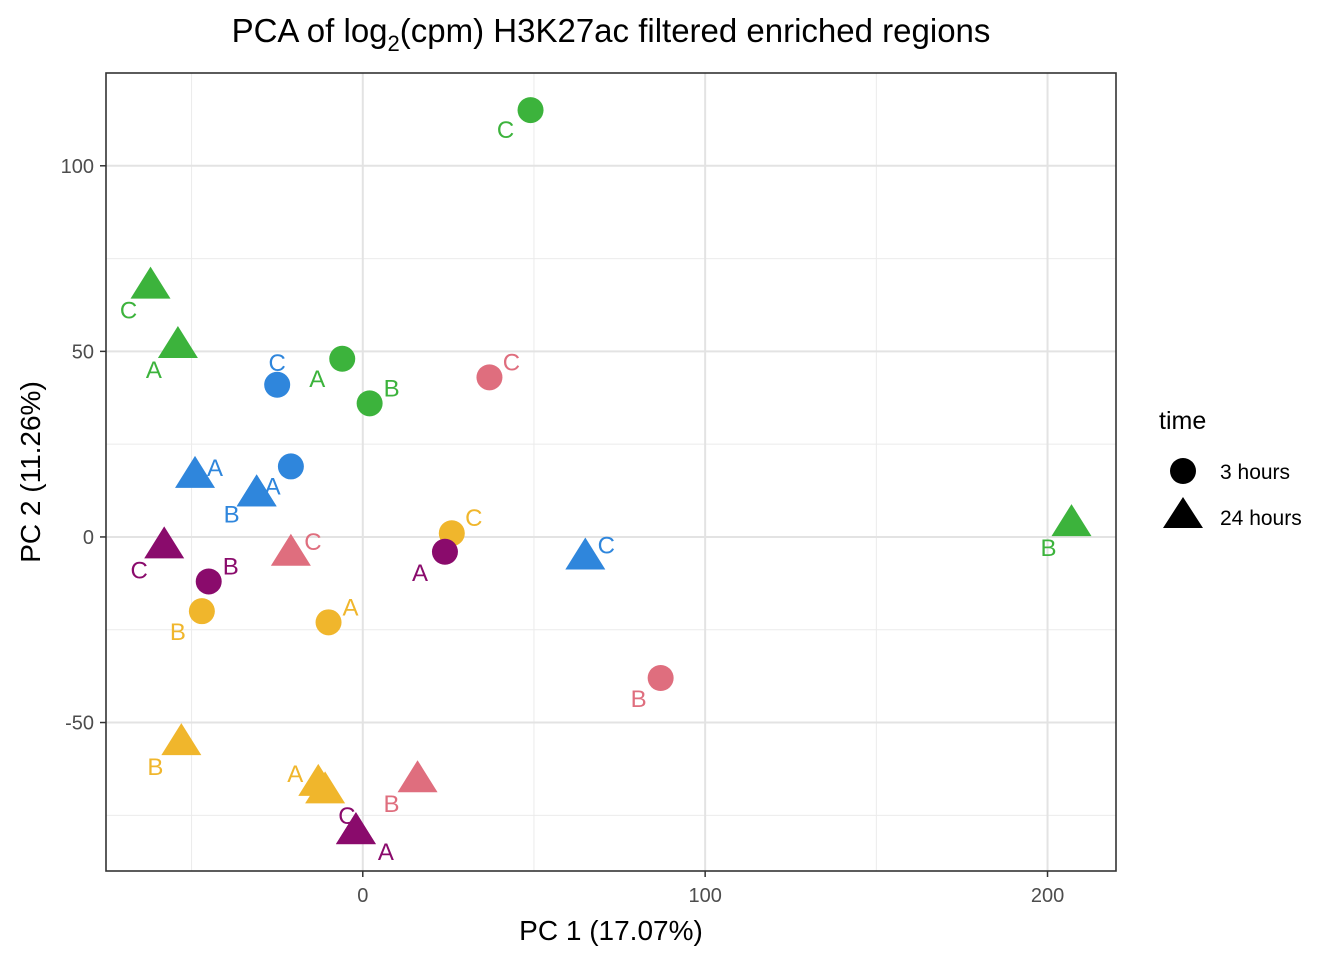  Describe the element at coordinates (88, 538) in the screenshot. I see `y-tick-label: 0` at that location.